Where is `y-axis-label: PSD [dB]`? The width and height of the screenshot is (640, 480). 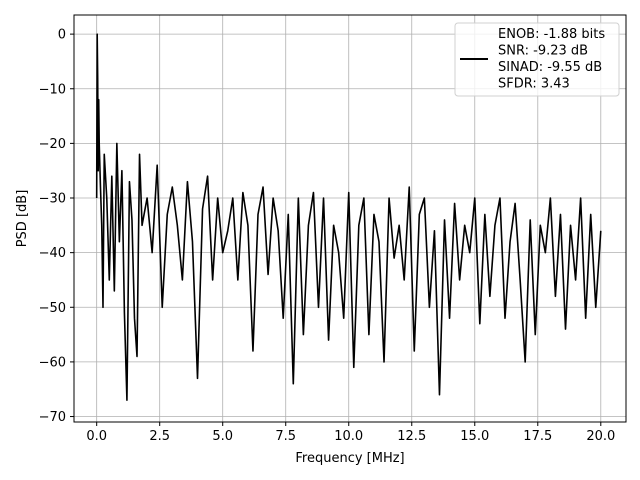
y-axis-label: PSD [dB] is located at coordinates (22, 219).